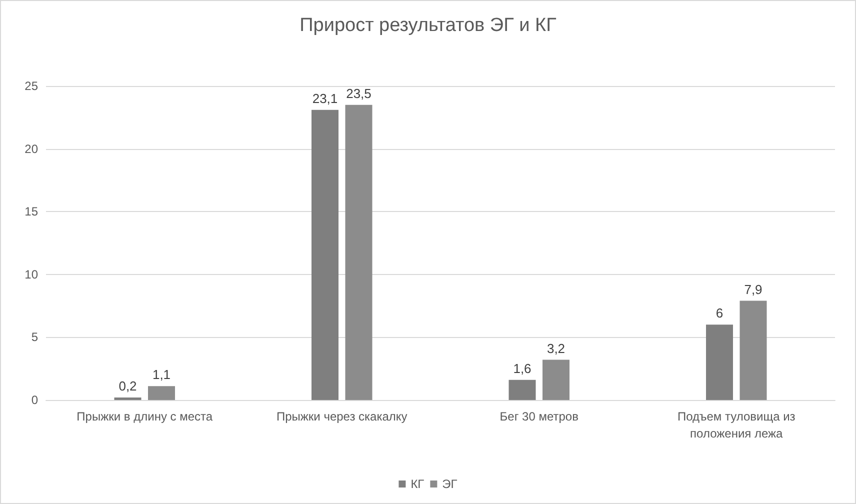  Describe the element at coordinates (417, 484) in the screenshot. I see `legend-label: КГ` at that location.